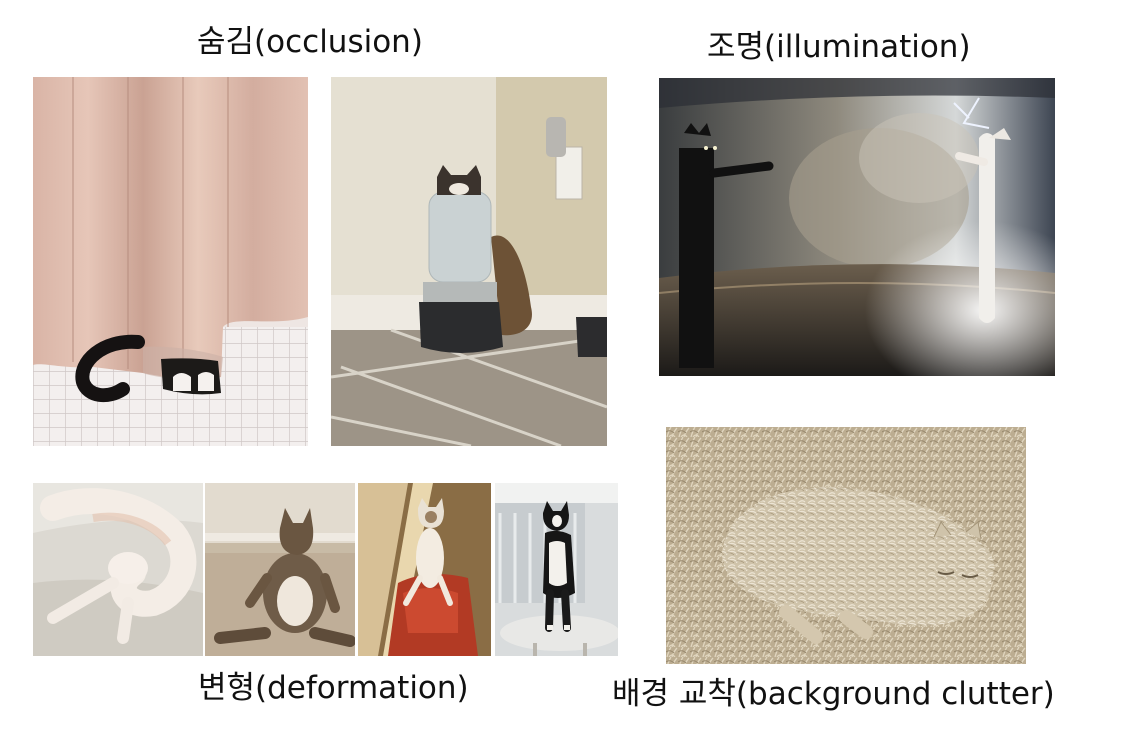 The height and width of the screenshot is (749, 1130). Describe the element at coordinates (846, 545) in the screenshot. I see `background-clutter-photo` at that location.